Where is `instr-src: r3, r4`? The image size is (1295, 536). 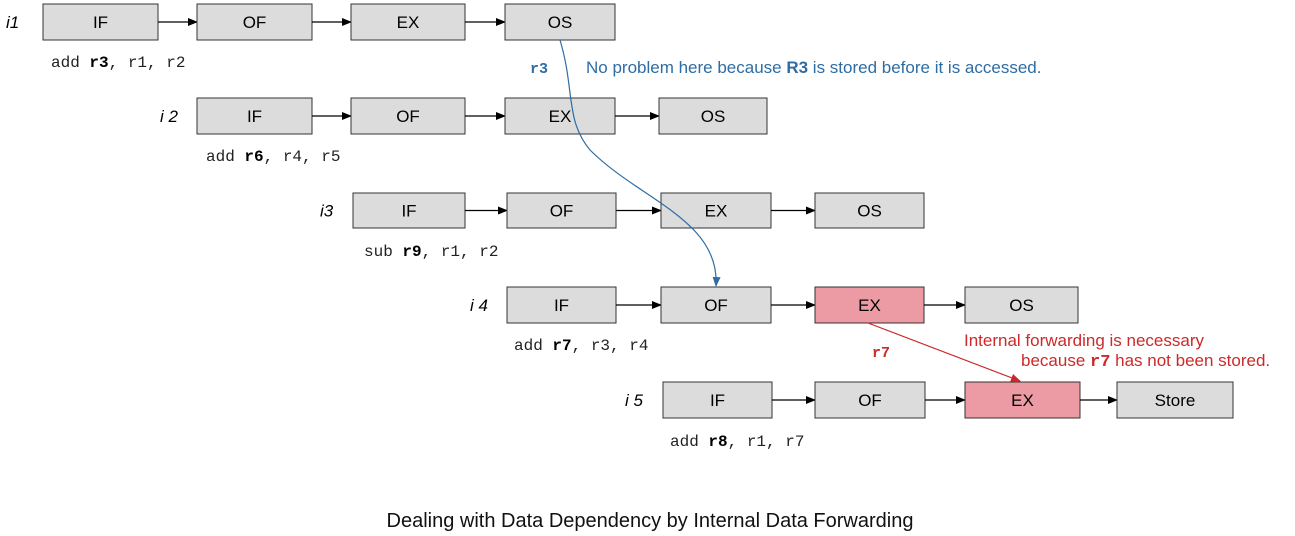 instr-src: r3, r4 is located at coordinates (620, 346).